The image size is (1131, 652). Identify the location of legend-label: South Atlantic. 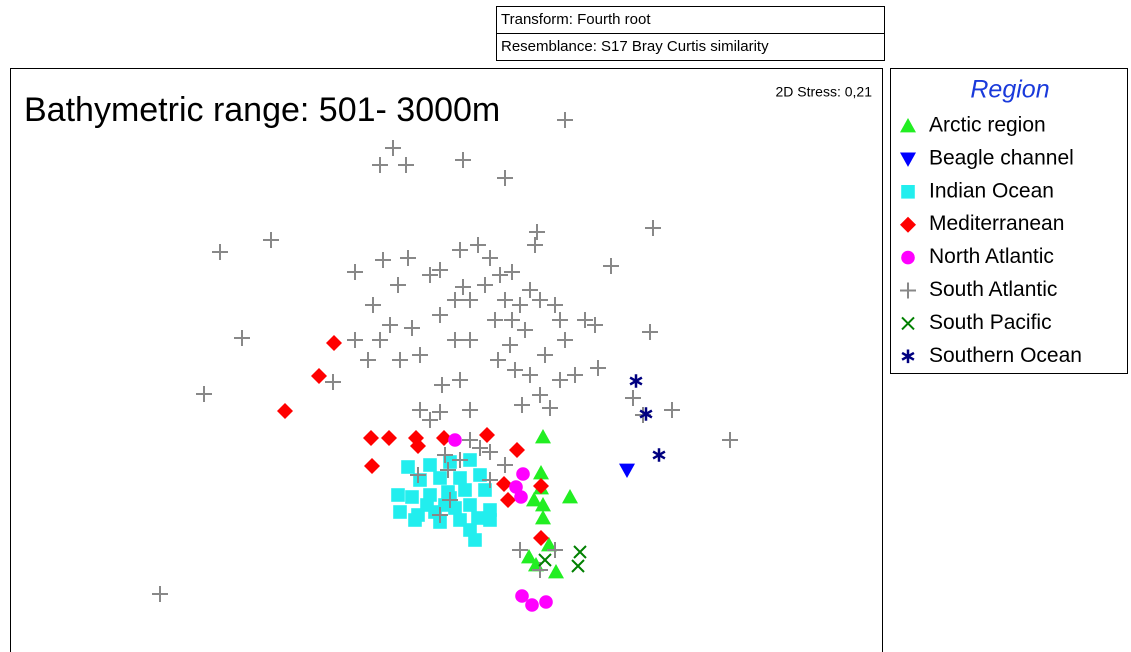
(993, 289).